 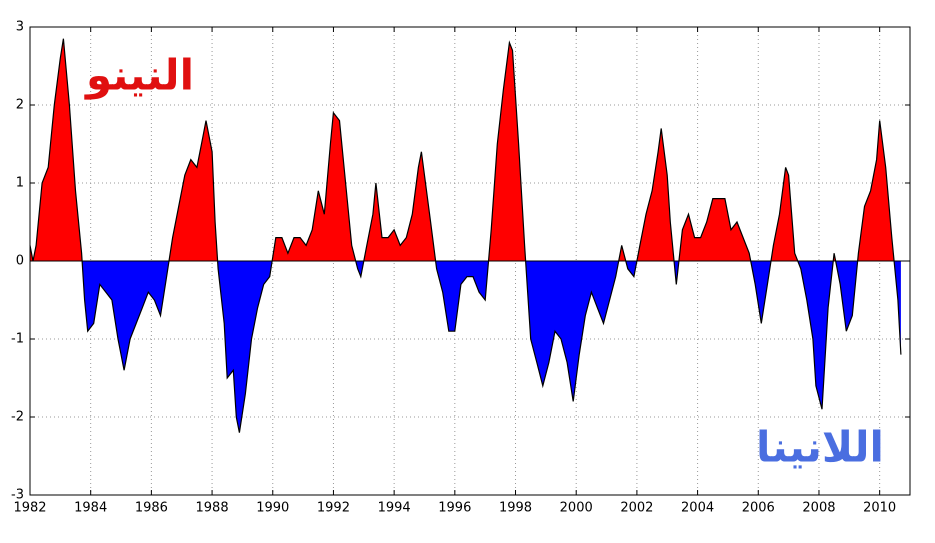 What do you see at coordinates (212, 508) in the screenshot?
I see `x-tick-label: 1988` at bounding box center [212, 508].